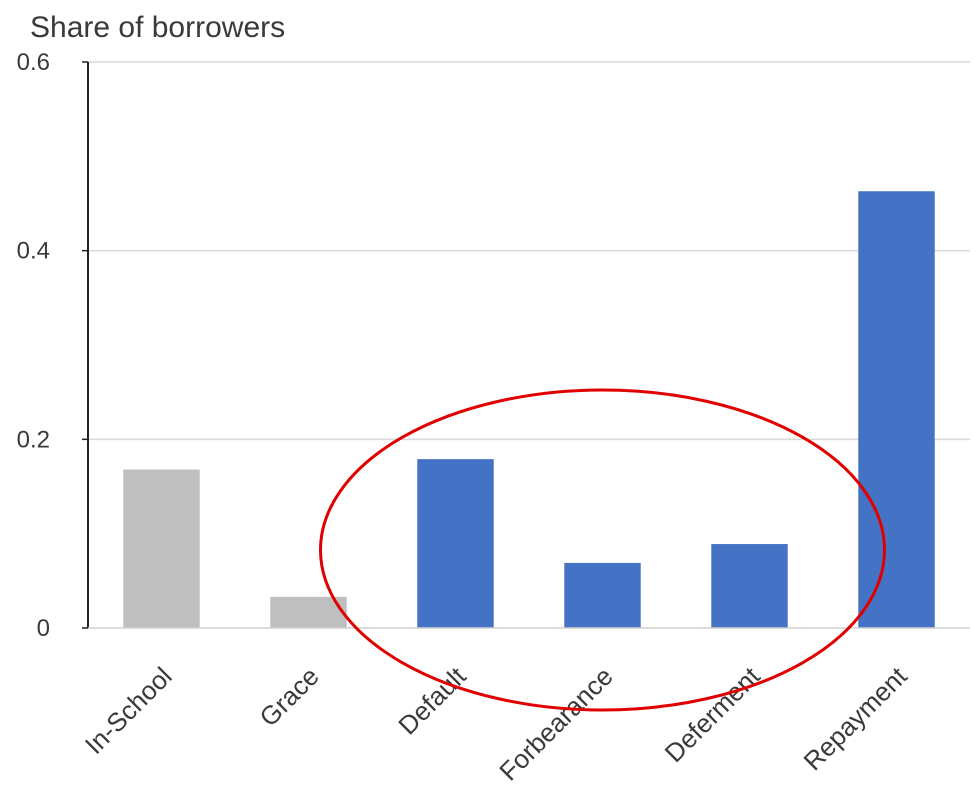  What do you see at coordinates (33, 62) in the screenshot?
I see `y-tick-label: 0.6` at bounding box center [33, 62].